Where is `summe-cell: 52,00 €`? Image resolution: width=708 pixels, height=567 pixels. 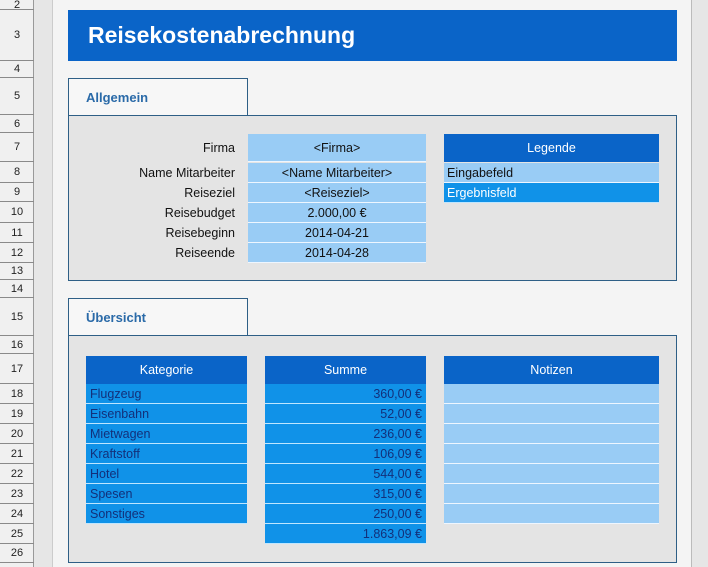 summe-cell: 52,00 € is located at coordinates (345, 414).